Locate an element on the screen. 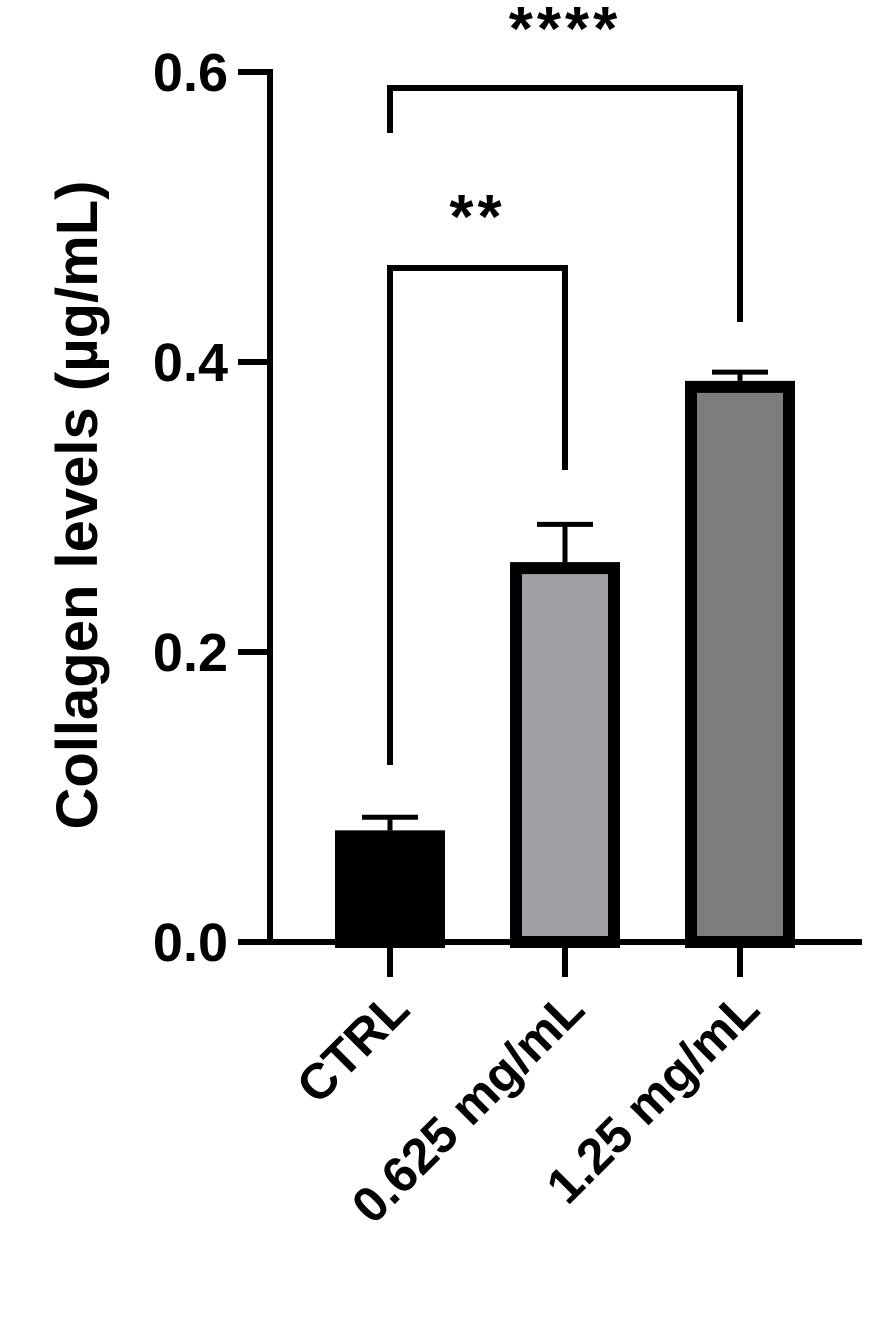 The image size is (889, 1341). y-tick-label: 0.4 is located at coordinates (190, 363).